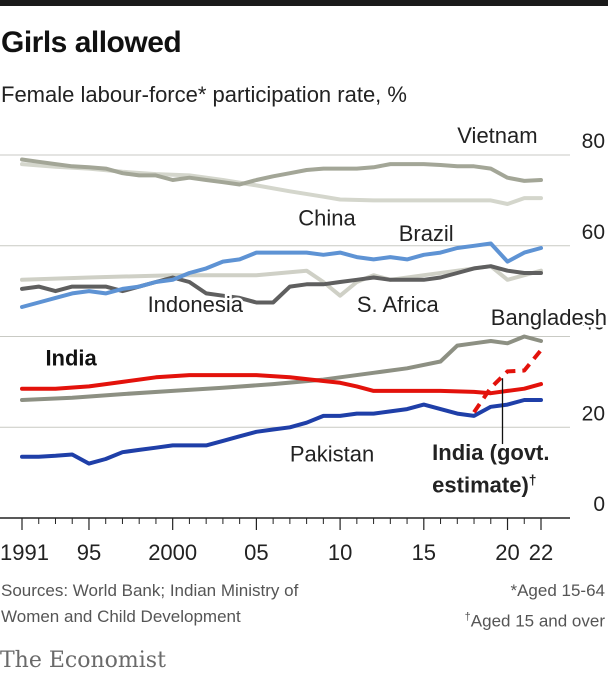 The image size is (608, 681). What do you see at coordinates (467, 617) in the screenshot?
I see `dagger-mark: †` at bounding box center [467, 617].